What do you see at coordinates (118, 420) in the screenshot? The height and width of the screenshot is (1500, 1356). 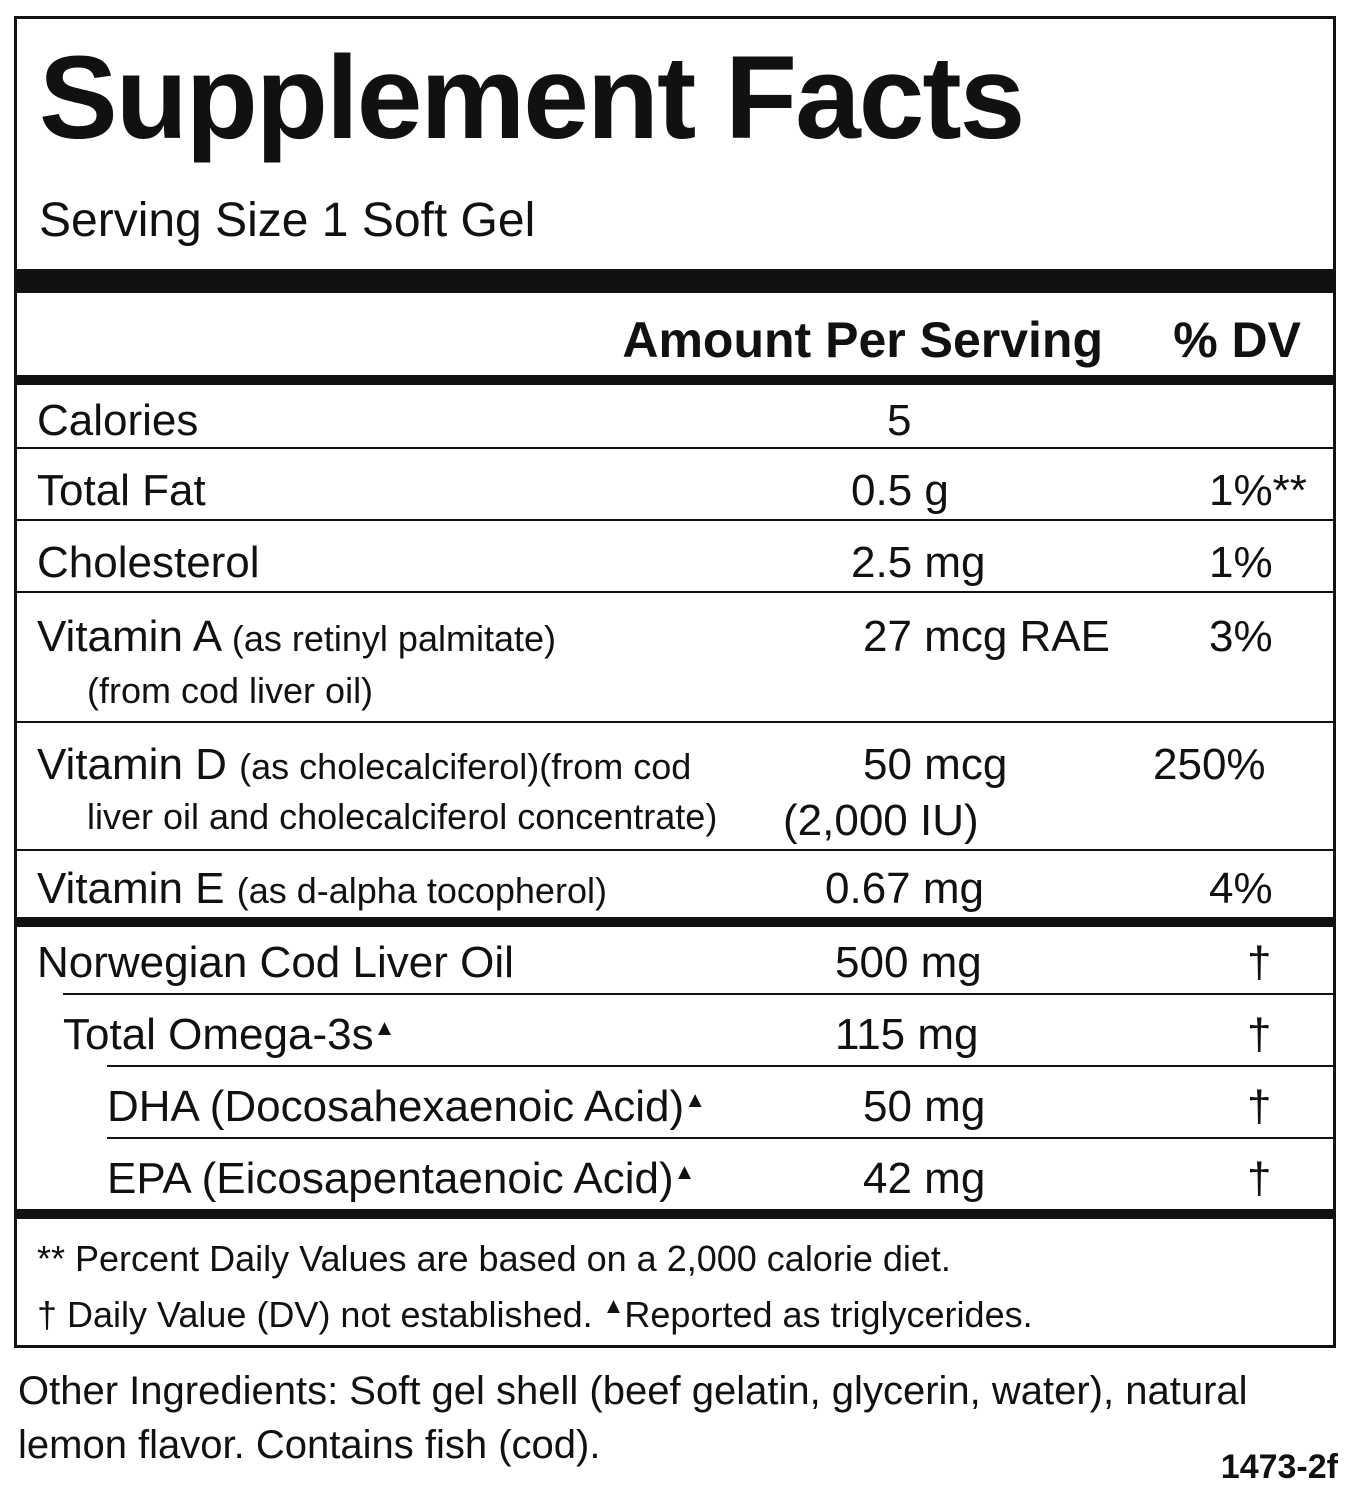 I see `nutrient-name-calories: Calories` at bounding box center [118, 420].